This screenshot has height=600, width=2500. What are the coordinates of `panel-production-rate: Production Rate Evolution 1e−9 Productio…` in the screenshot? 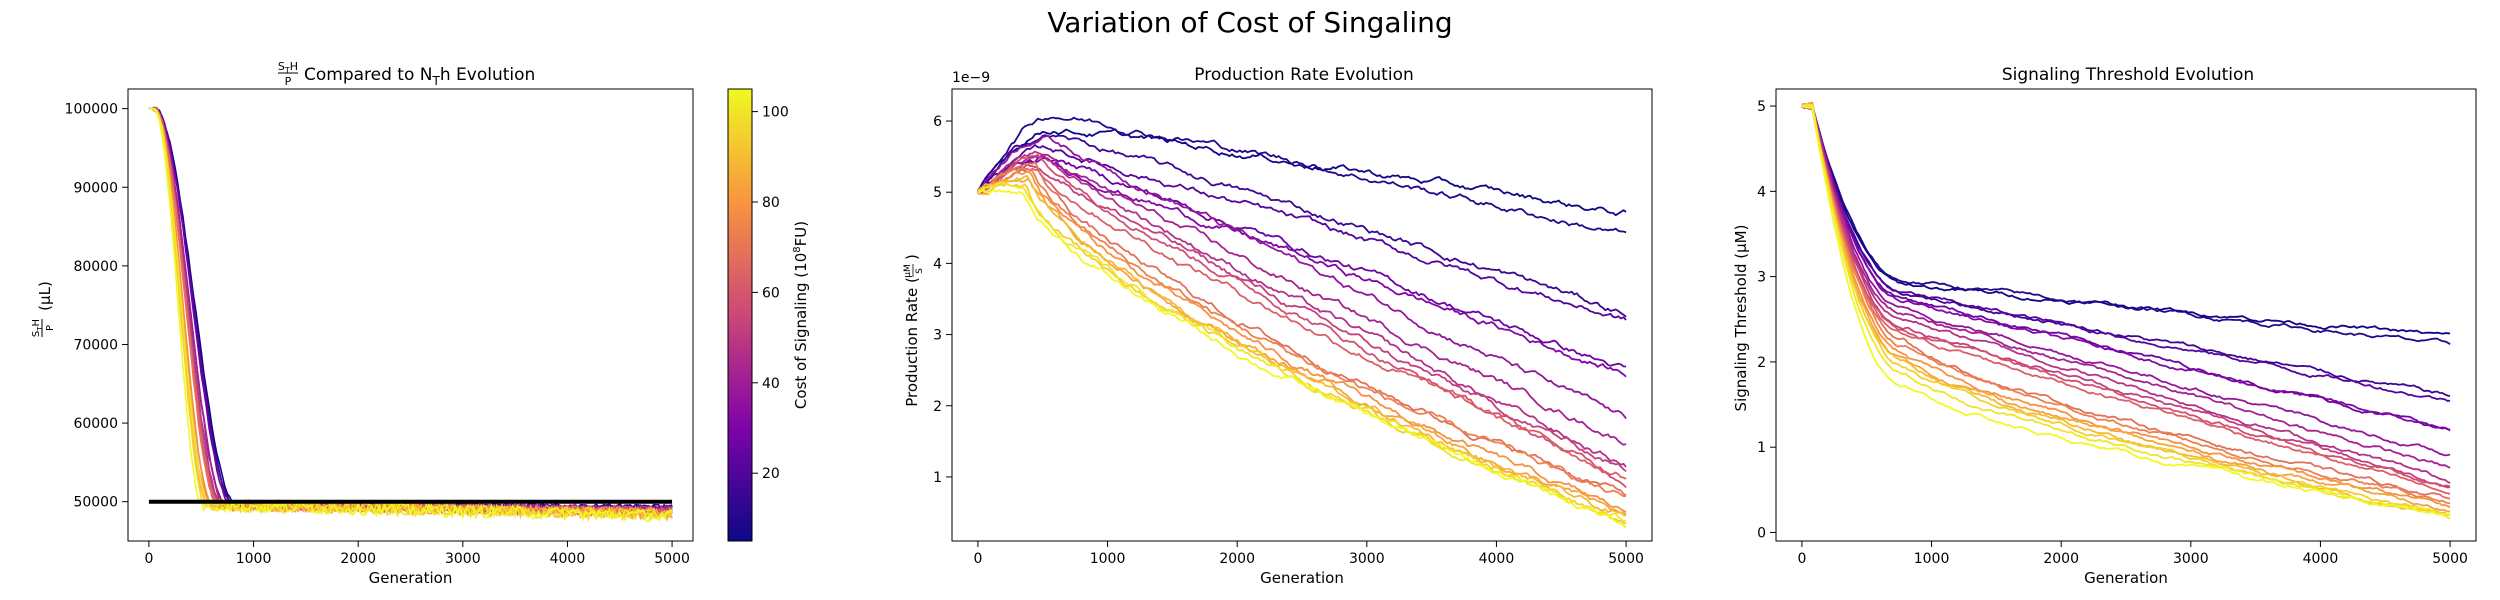 It's located at (1158, 236).